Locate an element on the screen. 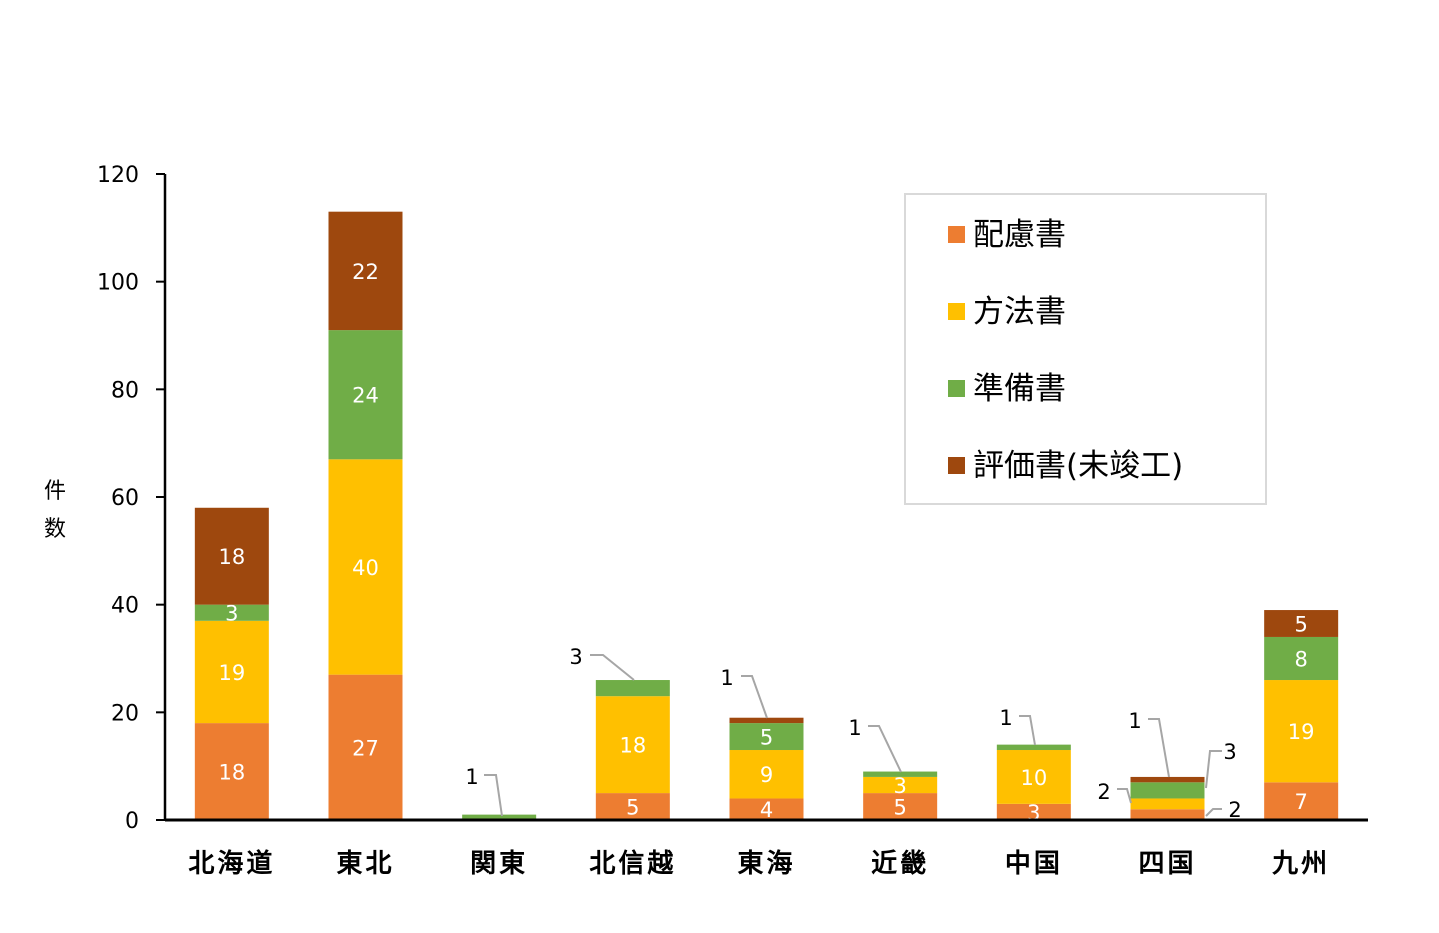 Image resolution: width=1439 pixels, height=933 pixels. data-label: 7 is located at coordinates (1300, 802).